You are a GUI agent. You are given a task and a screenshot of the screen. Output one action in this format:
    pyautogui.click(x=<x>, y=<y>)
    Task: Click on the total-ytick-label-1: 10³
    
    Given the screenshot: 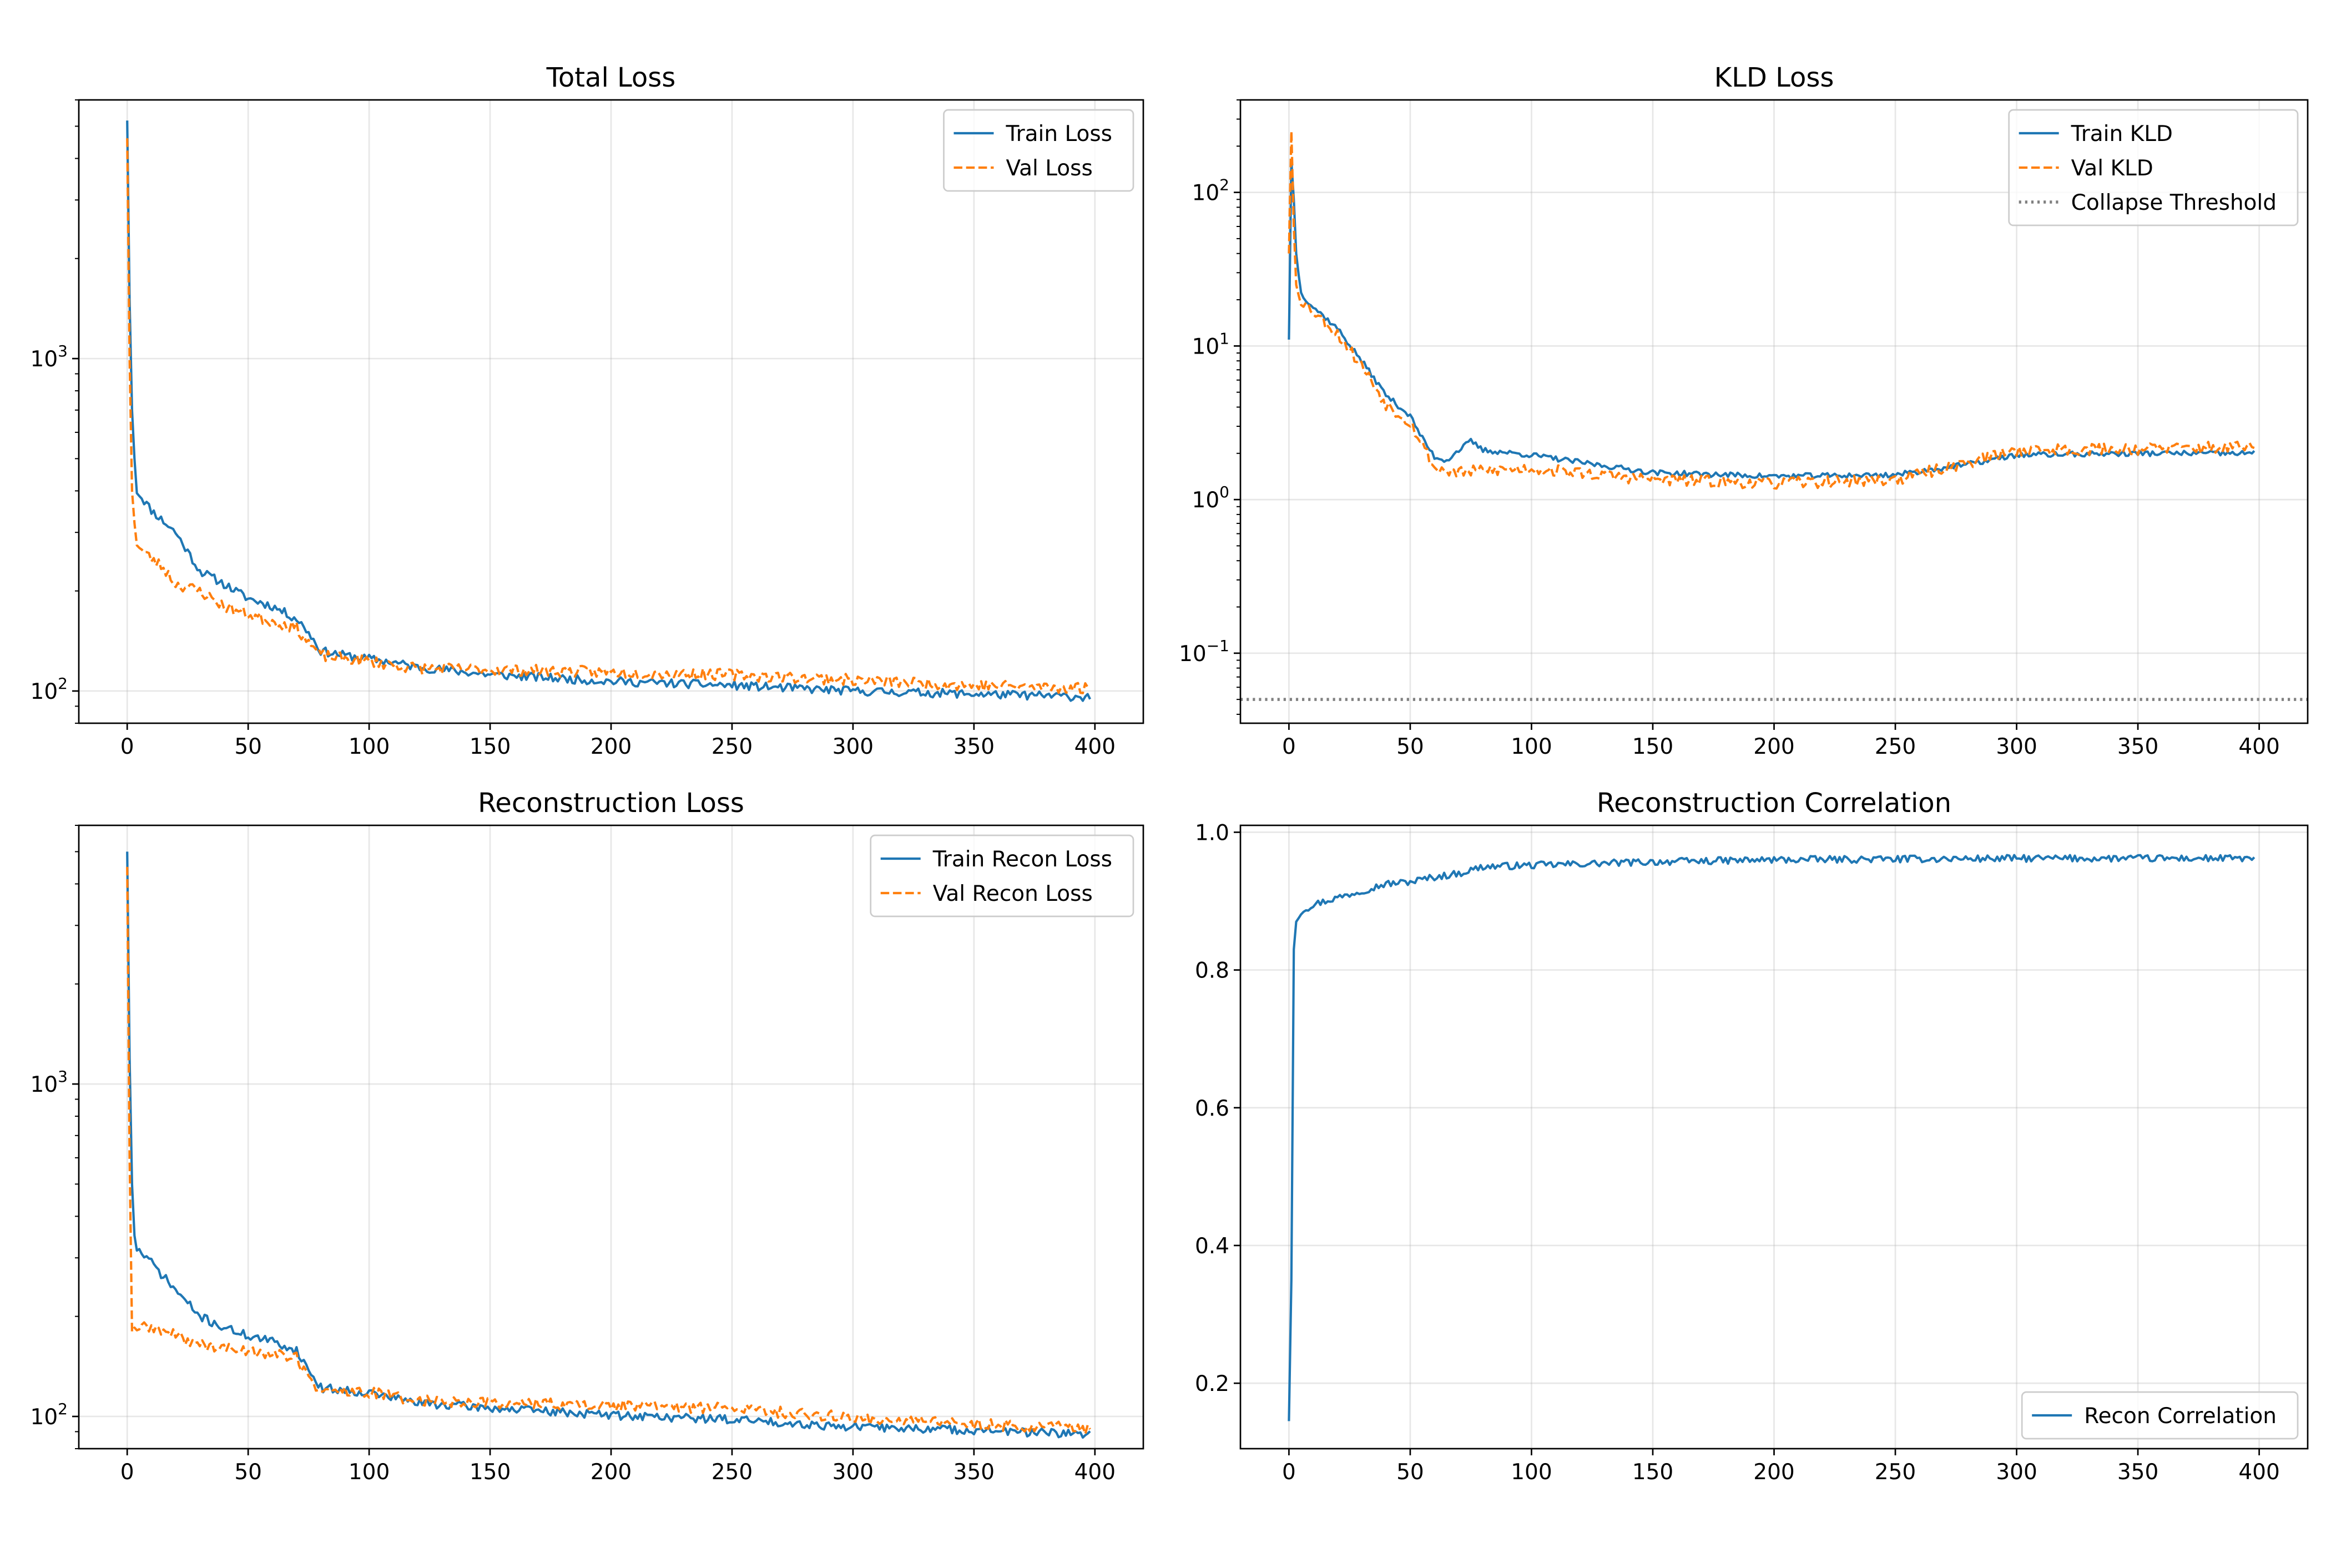 What is the action you would take?
    pyautogui.click(x=50, y=357)
    